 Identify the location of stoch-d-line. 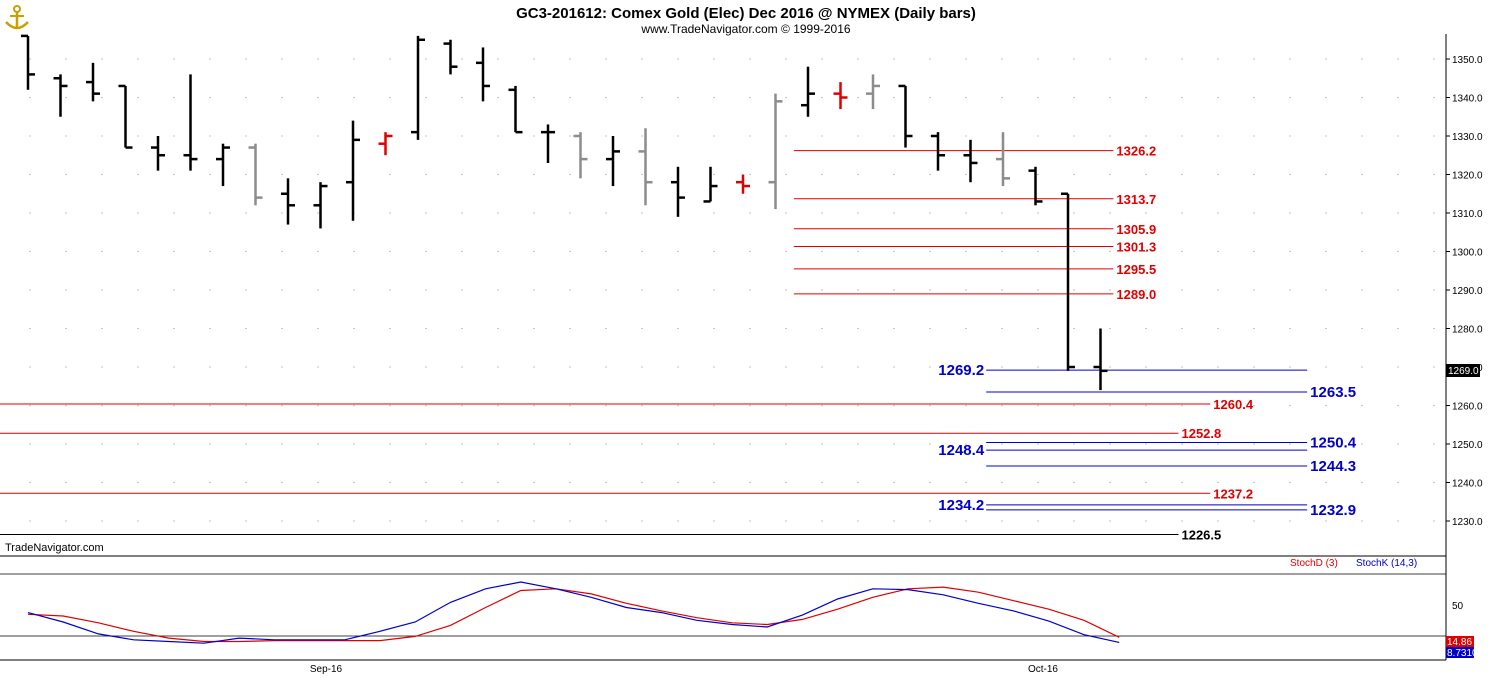
(573, 614).